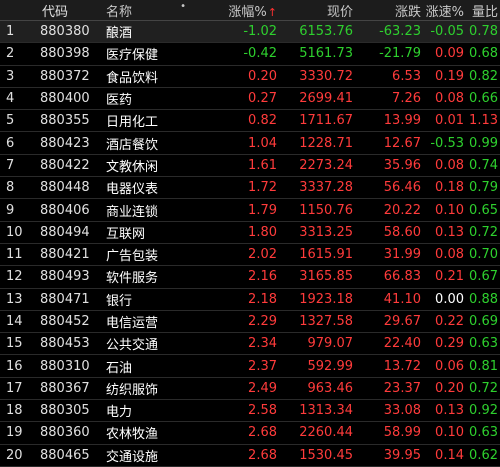 The width and height of the screenshot is (500, 467). Describe the element at coordinates (483, 99) in the screenshot. I see `row-volume-ratio: 0.66` at that location.